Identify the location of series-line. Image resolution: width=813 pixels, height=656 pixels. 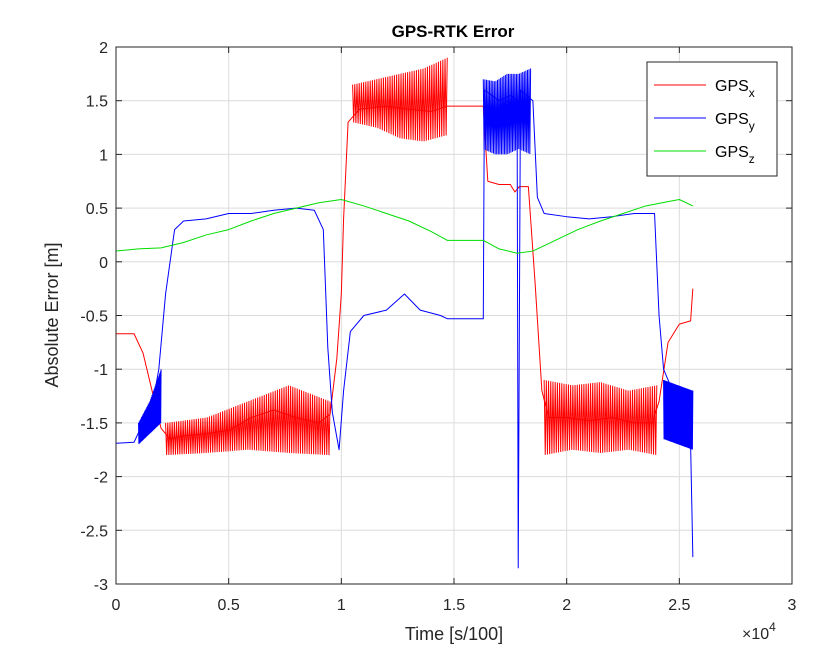
(405, 226).